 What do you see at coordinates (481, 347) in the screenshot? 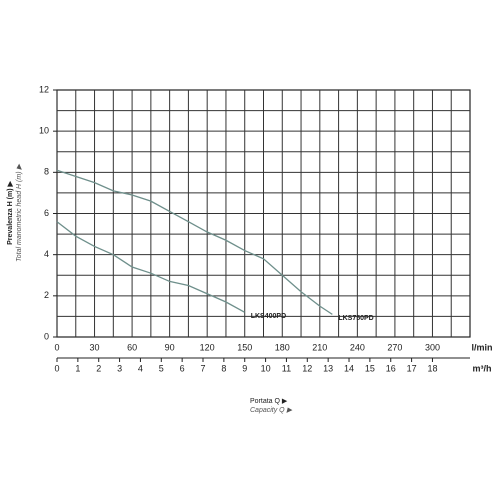
I see `x-unit: l/min` at bounding box center [481, 347].